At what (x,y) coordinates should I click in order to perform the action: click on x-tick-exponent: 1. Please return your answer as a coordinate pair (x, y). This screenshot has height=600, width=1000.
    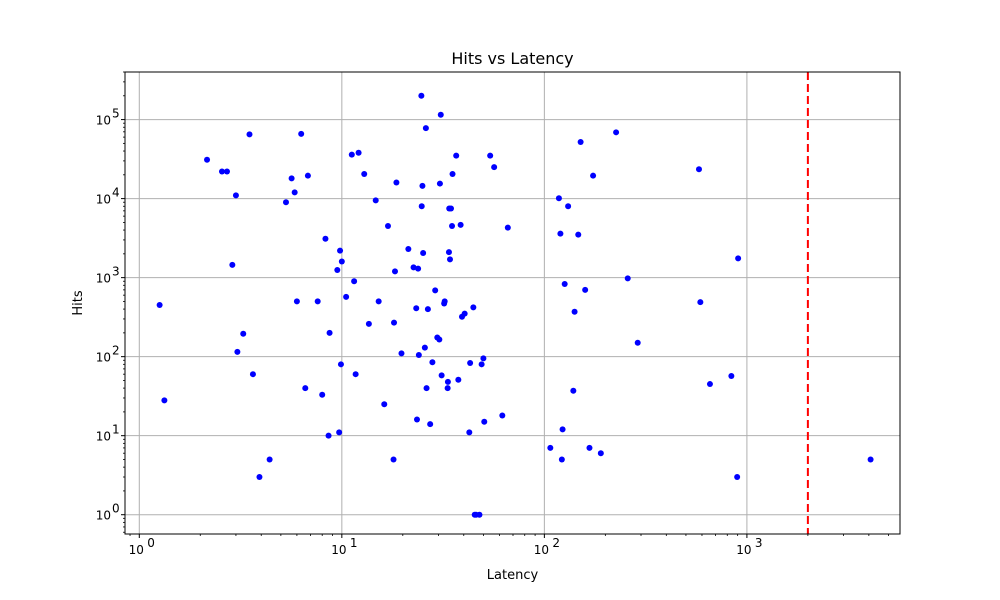
    Looking at the image, I should click on (354, 543).